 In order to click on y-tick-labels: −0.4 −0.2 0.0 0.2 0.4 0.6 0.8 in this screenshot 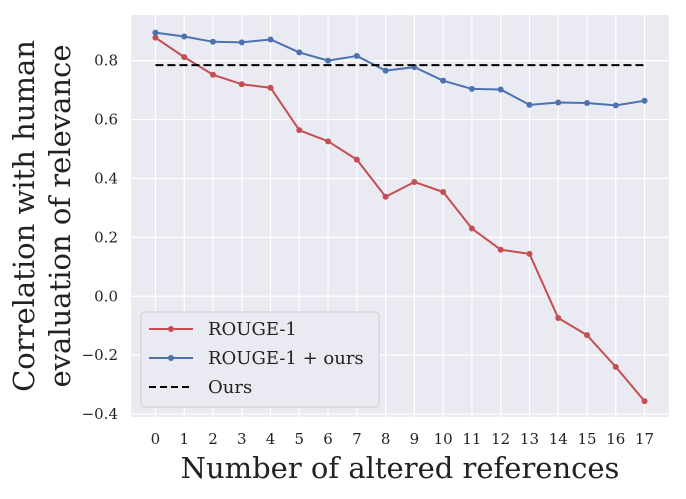, I will do `click(100, 237)`.